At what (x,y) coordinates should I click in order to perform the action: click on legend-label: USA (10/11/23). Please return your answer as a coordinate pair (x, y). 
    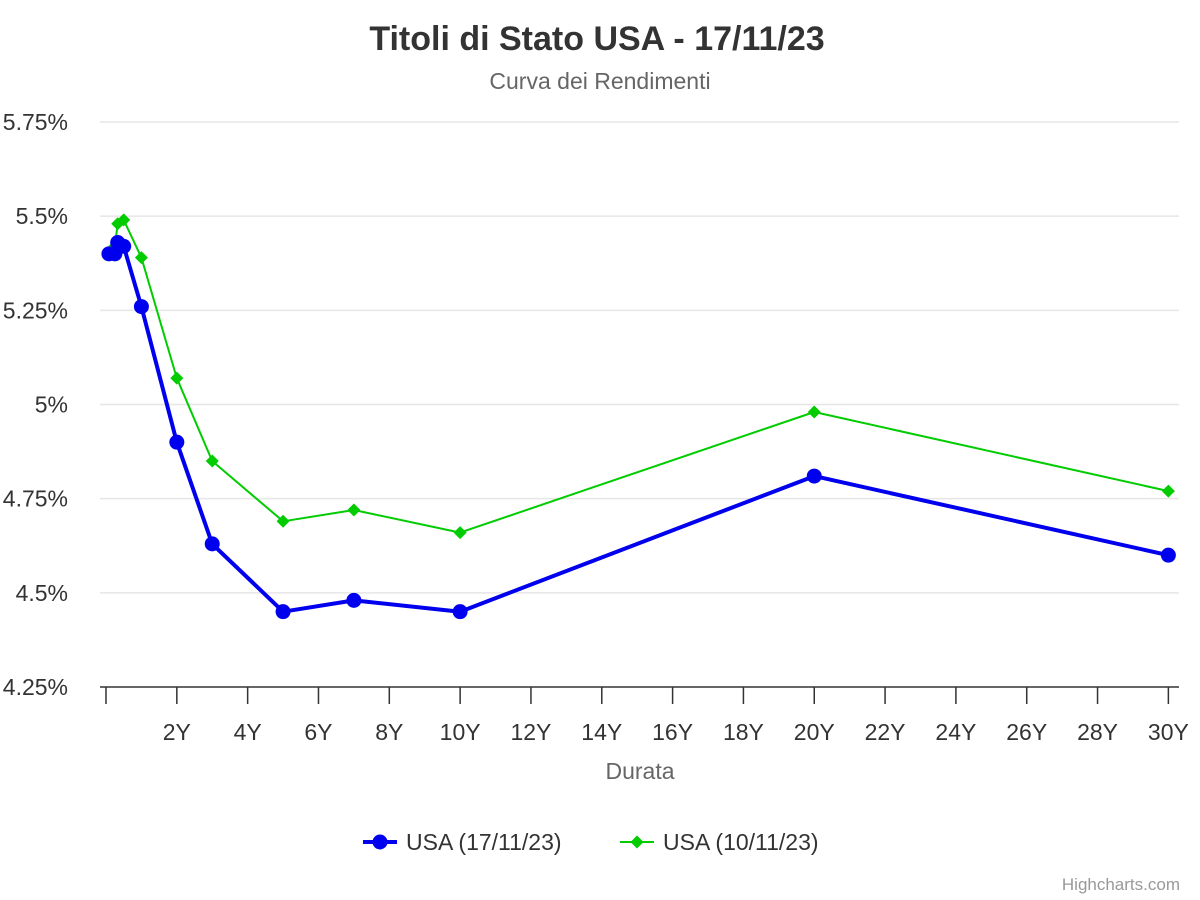
    Looking at the image, I should click on (741, 842).